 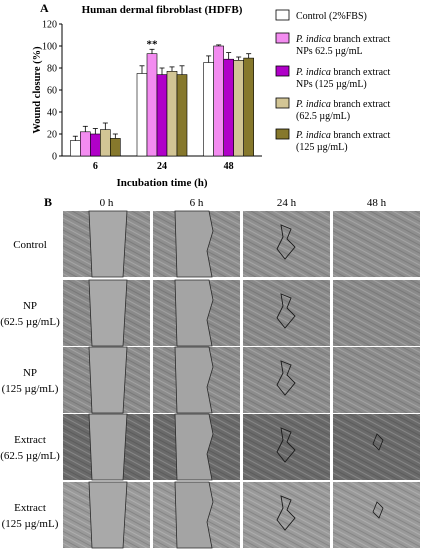 I want to click on panel-a-label: A, so click(x=44, y=8).